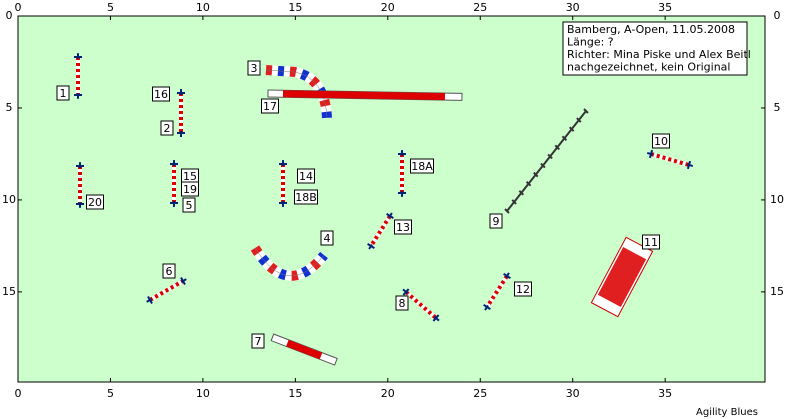 The width and height of the screenshot is (800, 419). I want to click on info-box, so click(655, 48).